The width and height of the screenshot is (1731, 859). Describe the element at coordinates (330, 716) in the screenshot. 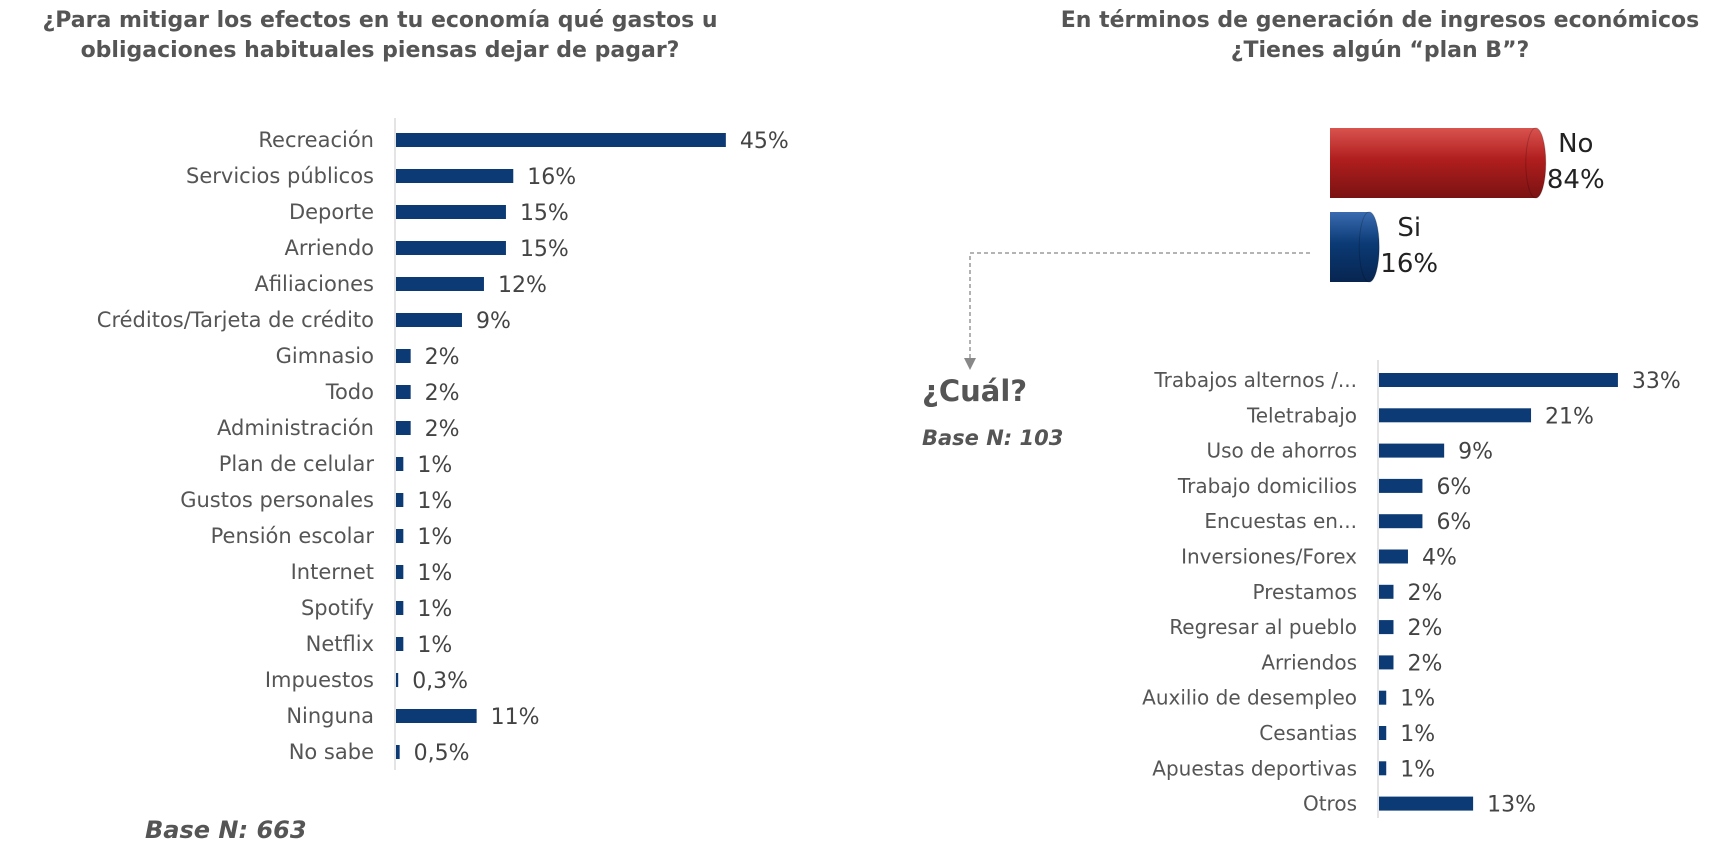

I see `left-category-label: Ninguna` at that location.